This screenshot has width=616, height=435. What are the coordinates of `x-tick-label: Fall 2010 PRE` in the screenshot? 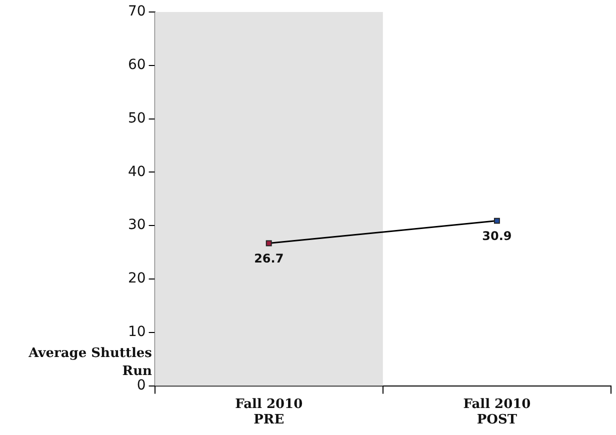 It's located at (269, 412).